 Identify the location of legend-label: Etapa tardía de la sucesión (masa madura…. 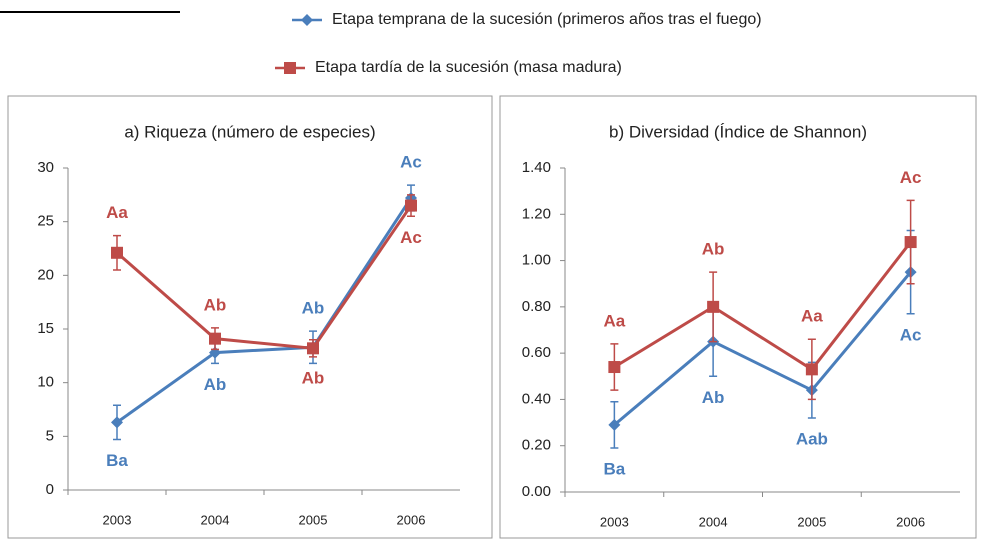
(468, 67).